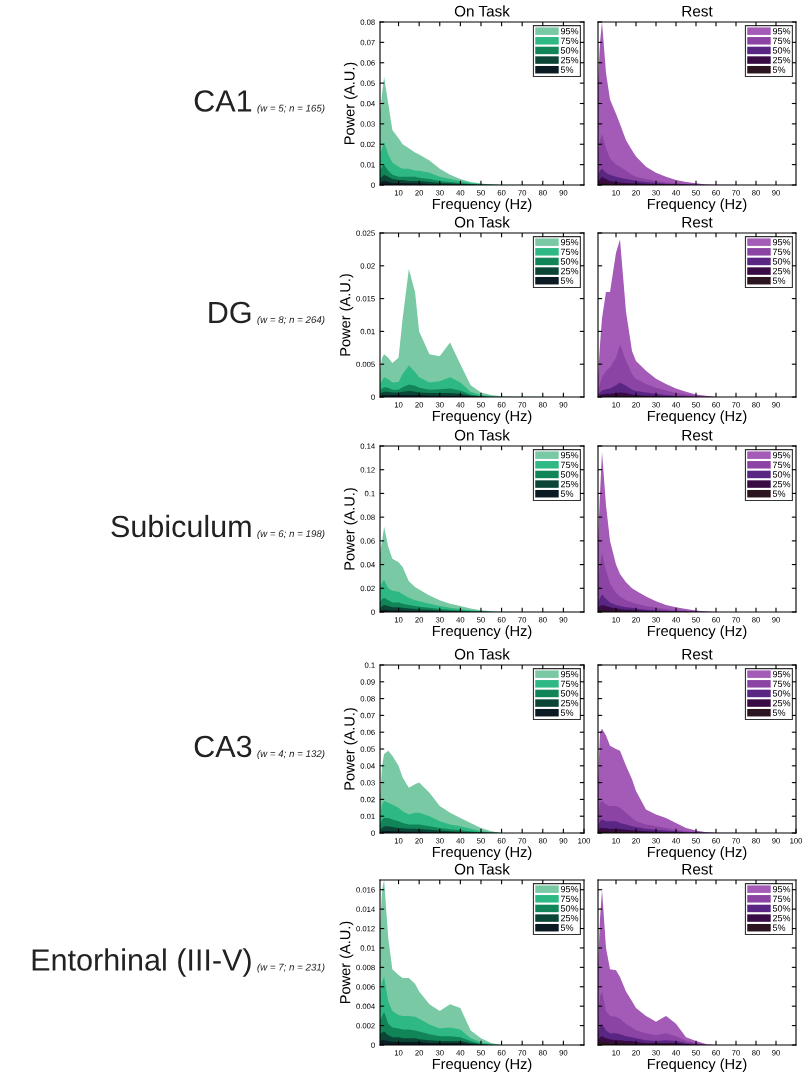 The image size is (812, 1074). What do you see at coordinates (223, 101) in the screenshot?
I see `text: CA1` at bounding box center [223, 101].